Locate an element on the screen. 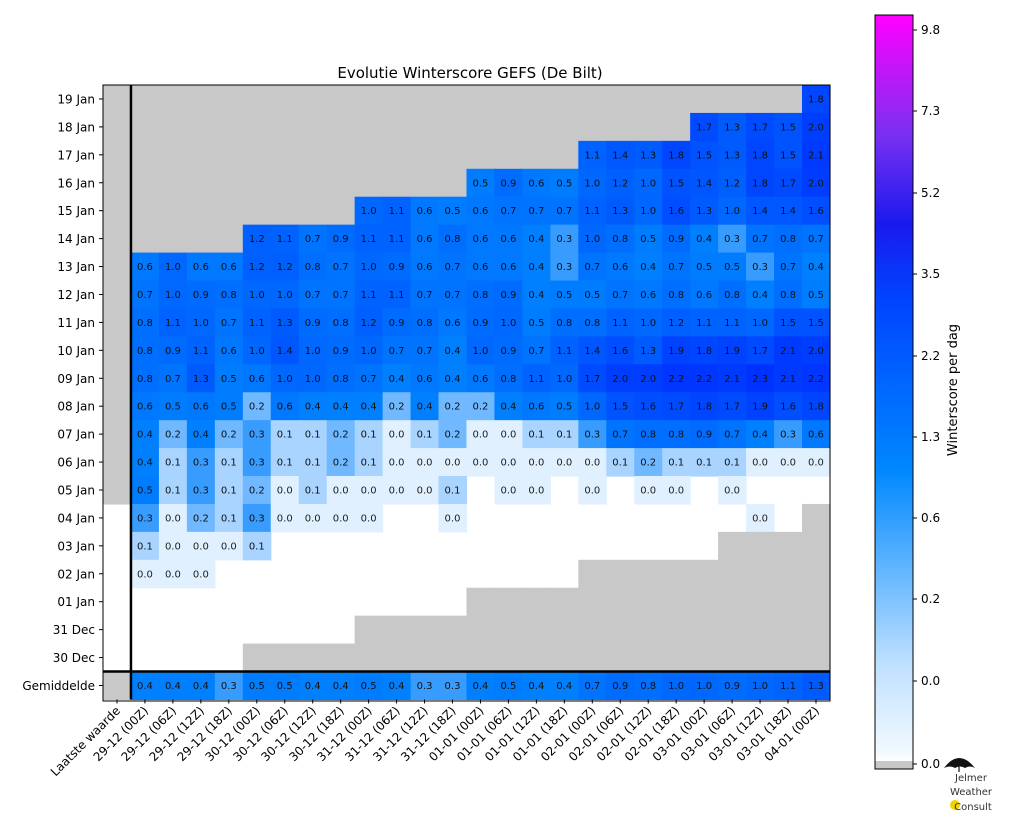 Image resolution: width=1024 pixels, height=829 pixels. cell-r2-c12 is located at coordinates (453, 155).